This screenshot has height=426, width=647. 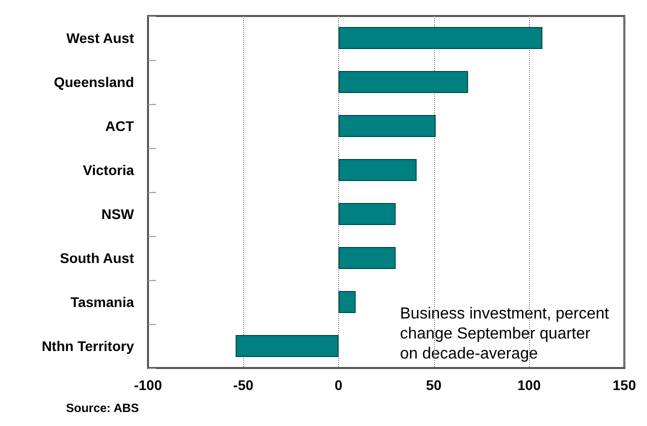 What do you see at coordinates (338, 385) in the screenshot?
I see `x-tick-label: 0` at bounding box center [338, 385].